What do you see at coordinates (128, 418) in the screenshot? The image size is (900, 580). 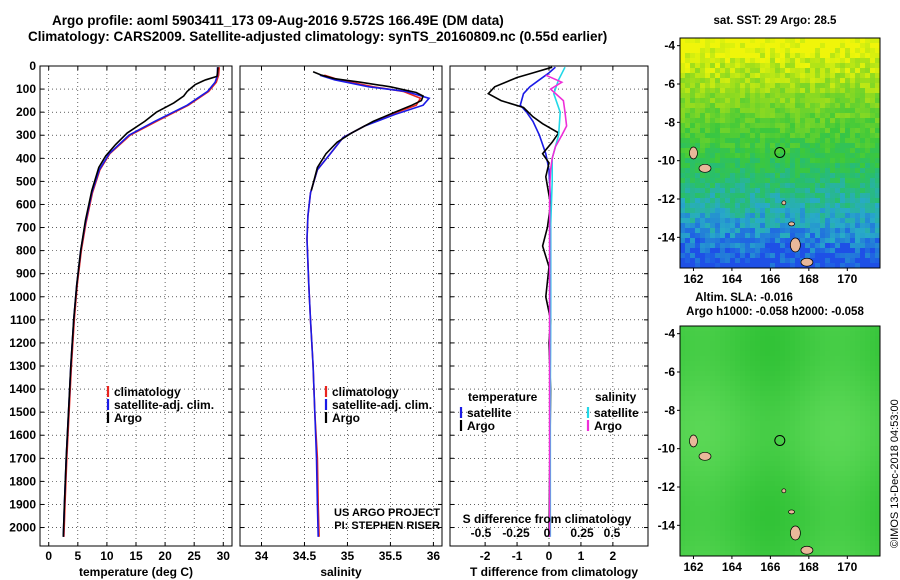 I see `legend-label: Argo` at bounding box center [128, 418].